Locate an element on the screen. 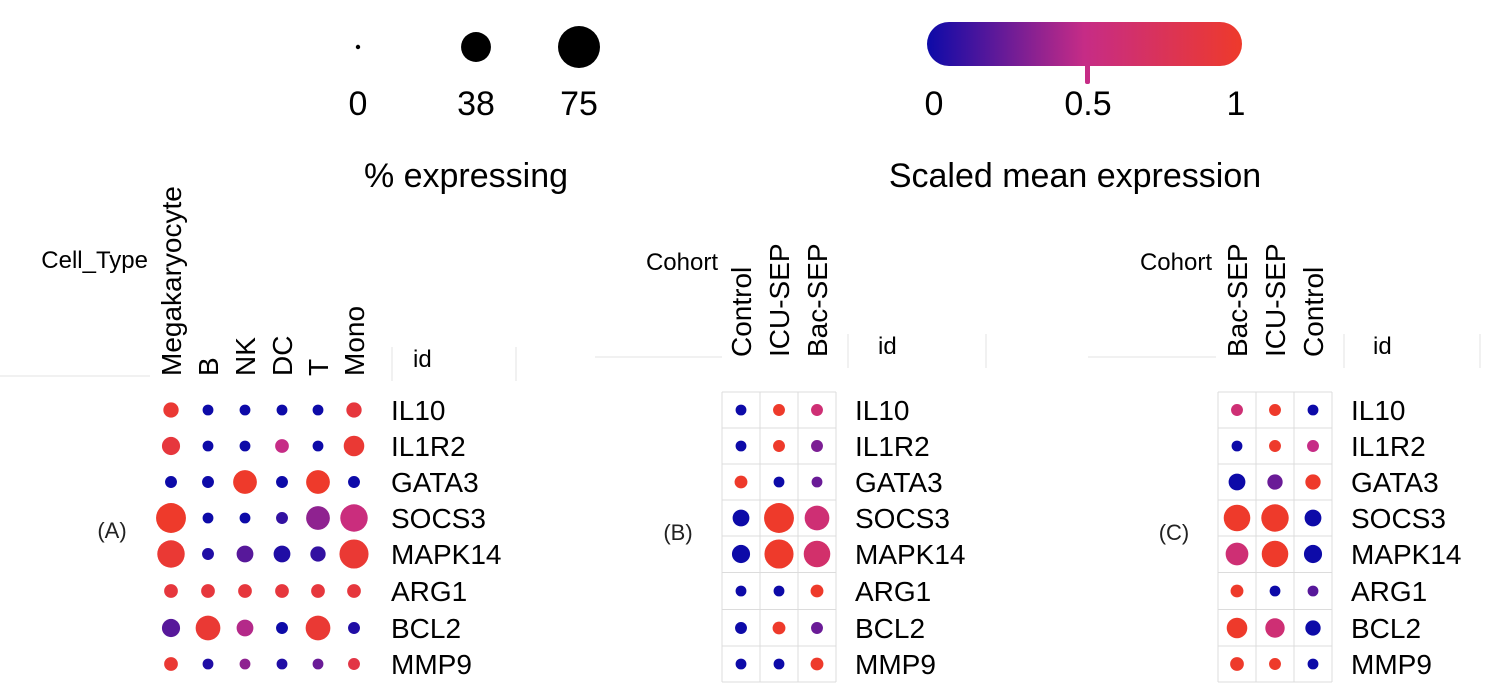 The width and height of the screenshot is (1502, 690). column-label: Bac-SEP is located at coordinates (1237, 300).